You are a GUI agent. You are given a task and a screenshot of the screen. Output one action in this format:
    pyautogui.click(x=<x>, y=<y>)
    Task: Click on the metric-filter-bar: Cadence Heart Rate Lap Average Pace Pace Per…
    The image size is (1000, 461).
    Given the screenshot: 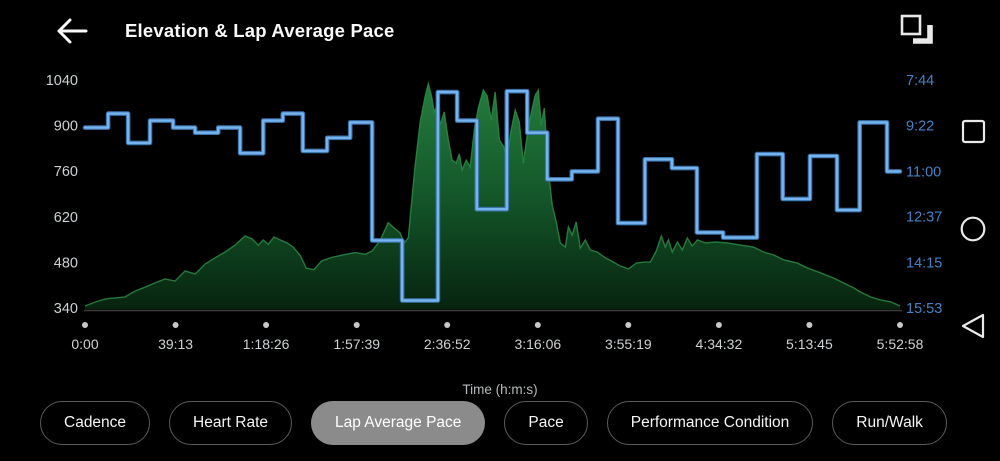 What is the action you would take?
    pyautogui.click(x=493, y=423)
    